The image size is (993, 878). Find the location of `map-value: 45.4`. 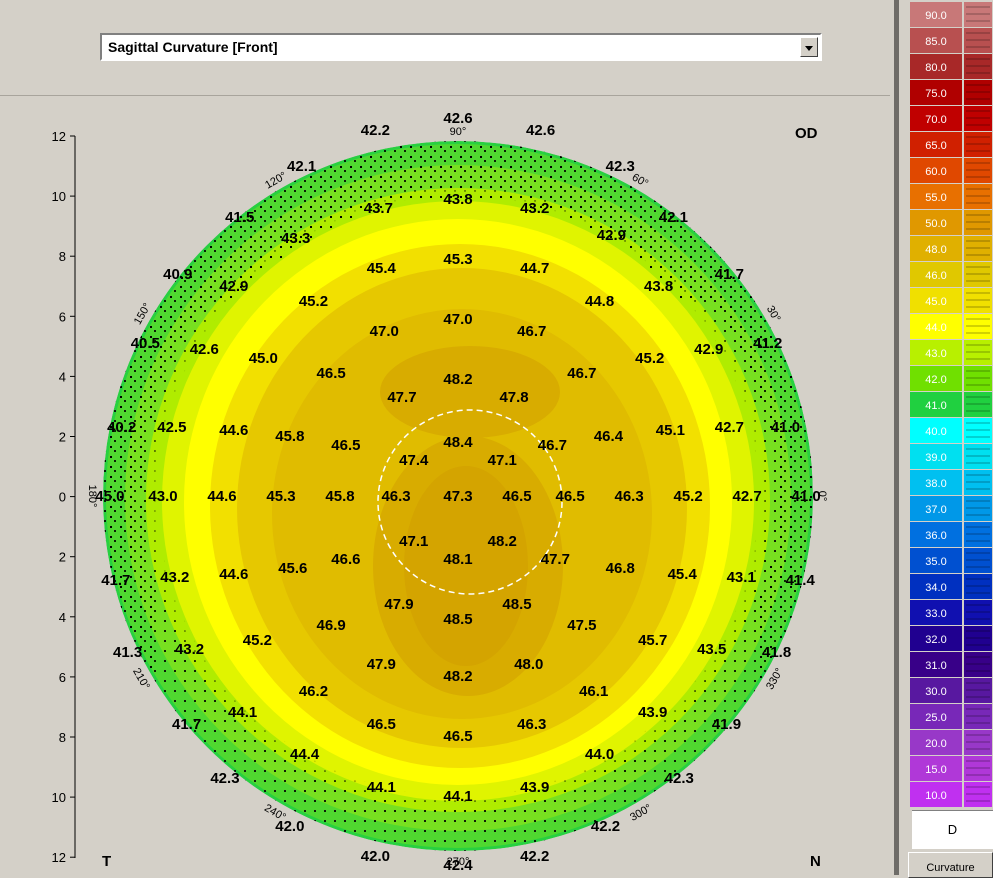

map-value: 45.4 is located at coordinates (683, 574).